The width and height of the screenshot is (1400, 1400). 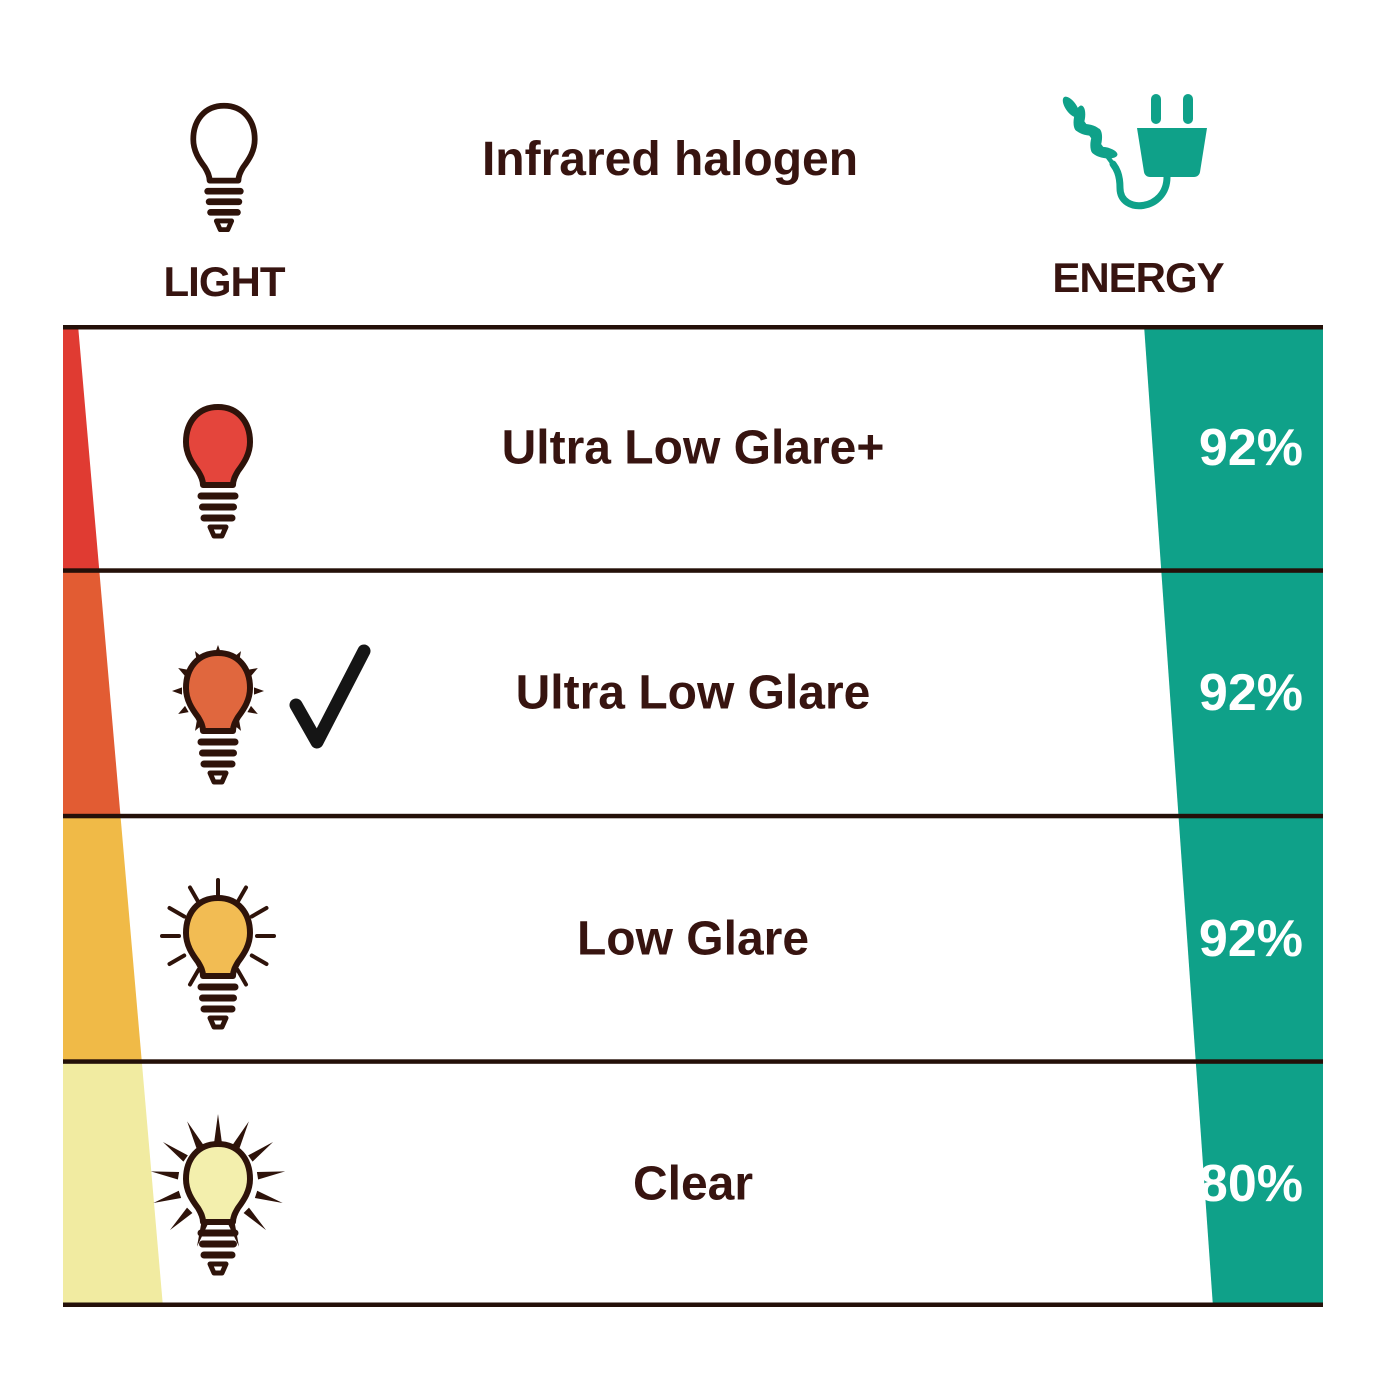 I want to click on bulb-pale-rays-icon, so click(x=218, y=1199).